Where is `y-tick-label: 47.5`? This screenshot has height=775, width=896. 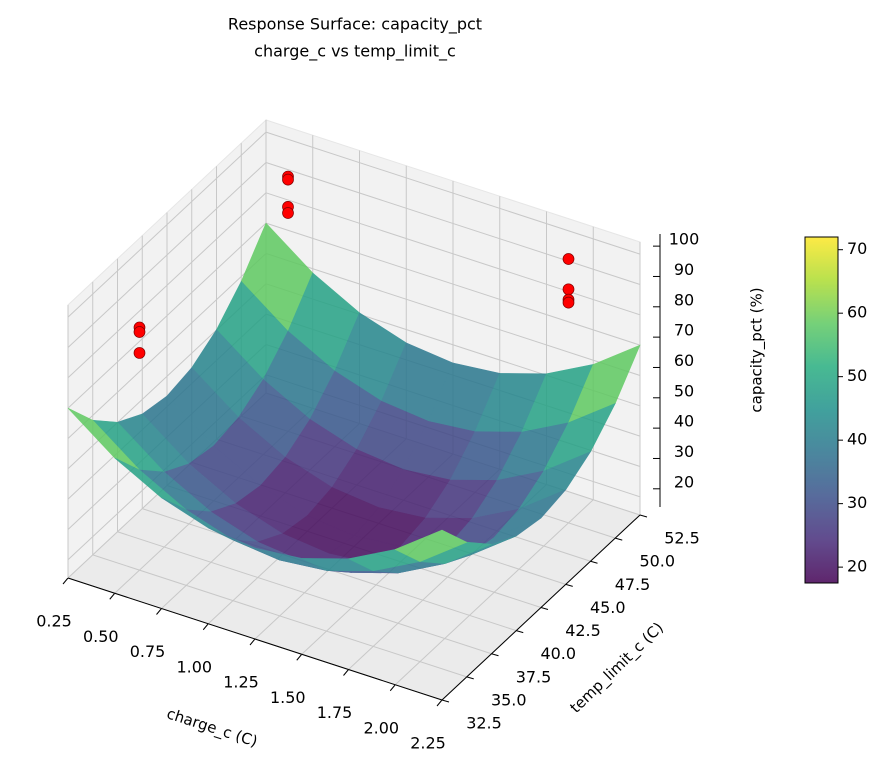 y-tick-label: 47.5 is located at coordinates (633, 584).